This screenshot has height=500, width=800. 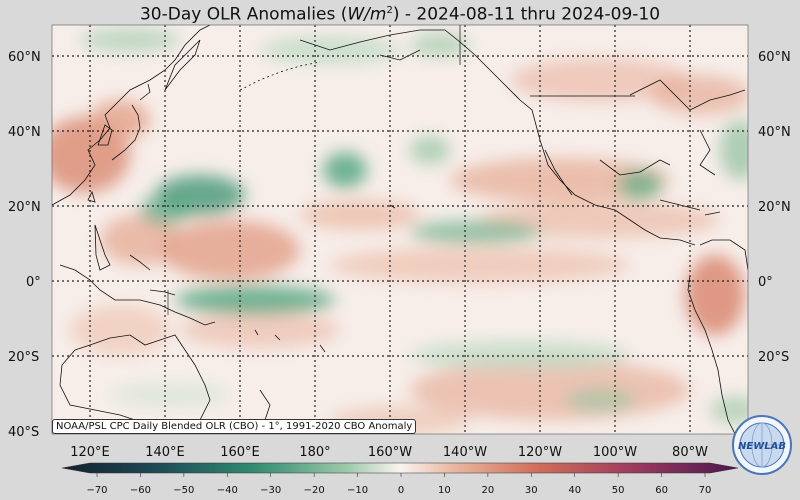 What do you see at coordinates (240, 452) in the screenshot?
I see `lon-label-160e: 160°E` at bounding box center [240, 452].